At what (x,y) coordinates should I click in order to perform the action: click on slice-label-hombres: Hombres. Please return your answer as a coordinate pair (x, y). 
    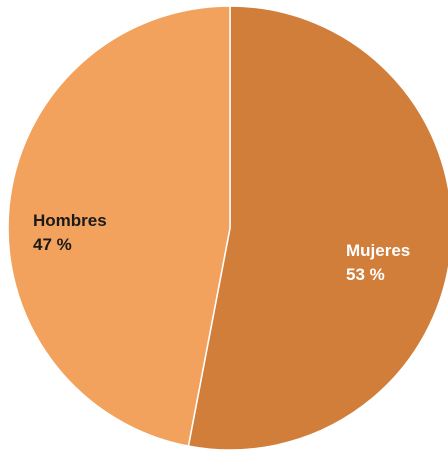
    Looking at the image, I should click on (70, 220).